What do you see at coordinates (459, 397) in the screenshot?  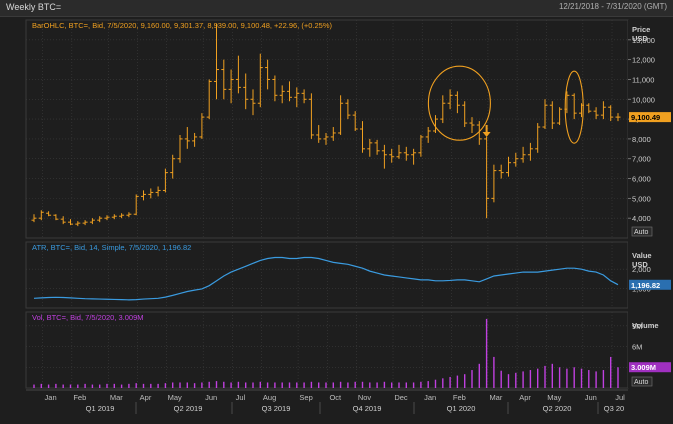 I see `x-tick-label: Feb` at bounding box center [459, 397].